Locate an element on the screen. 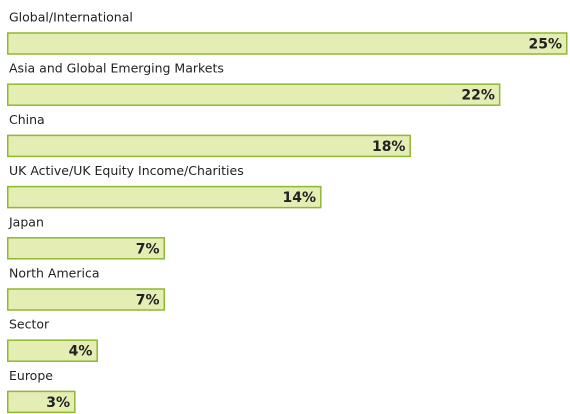 The image size is (570, 414). value-label: 18% is located at coordinates (389, 147).